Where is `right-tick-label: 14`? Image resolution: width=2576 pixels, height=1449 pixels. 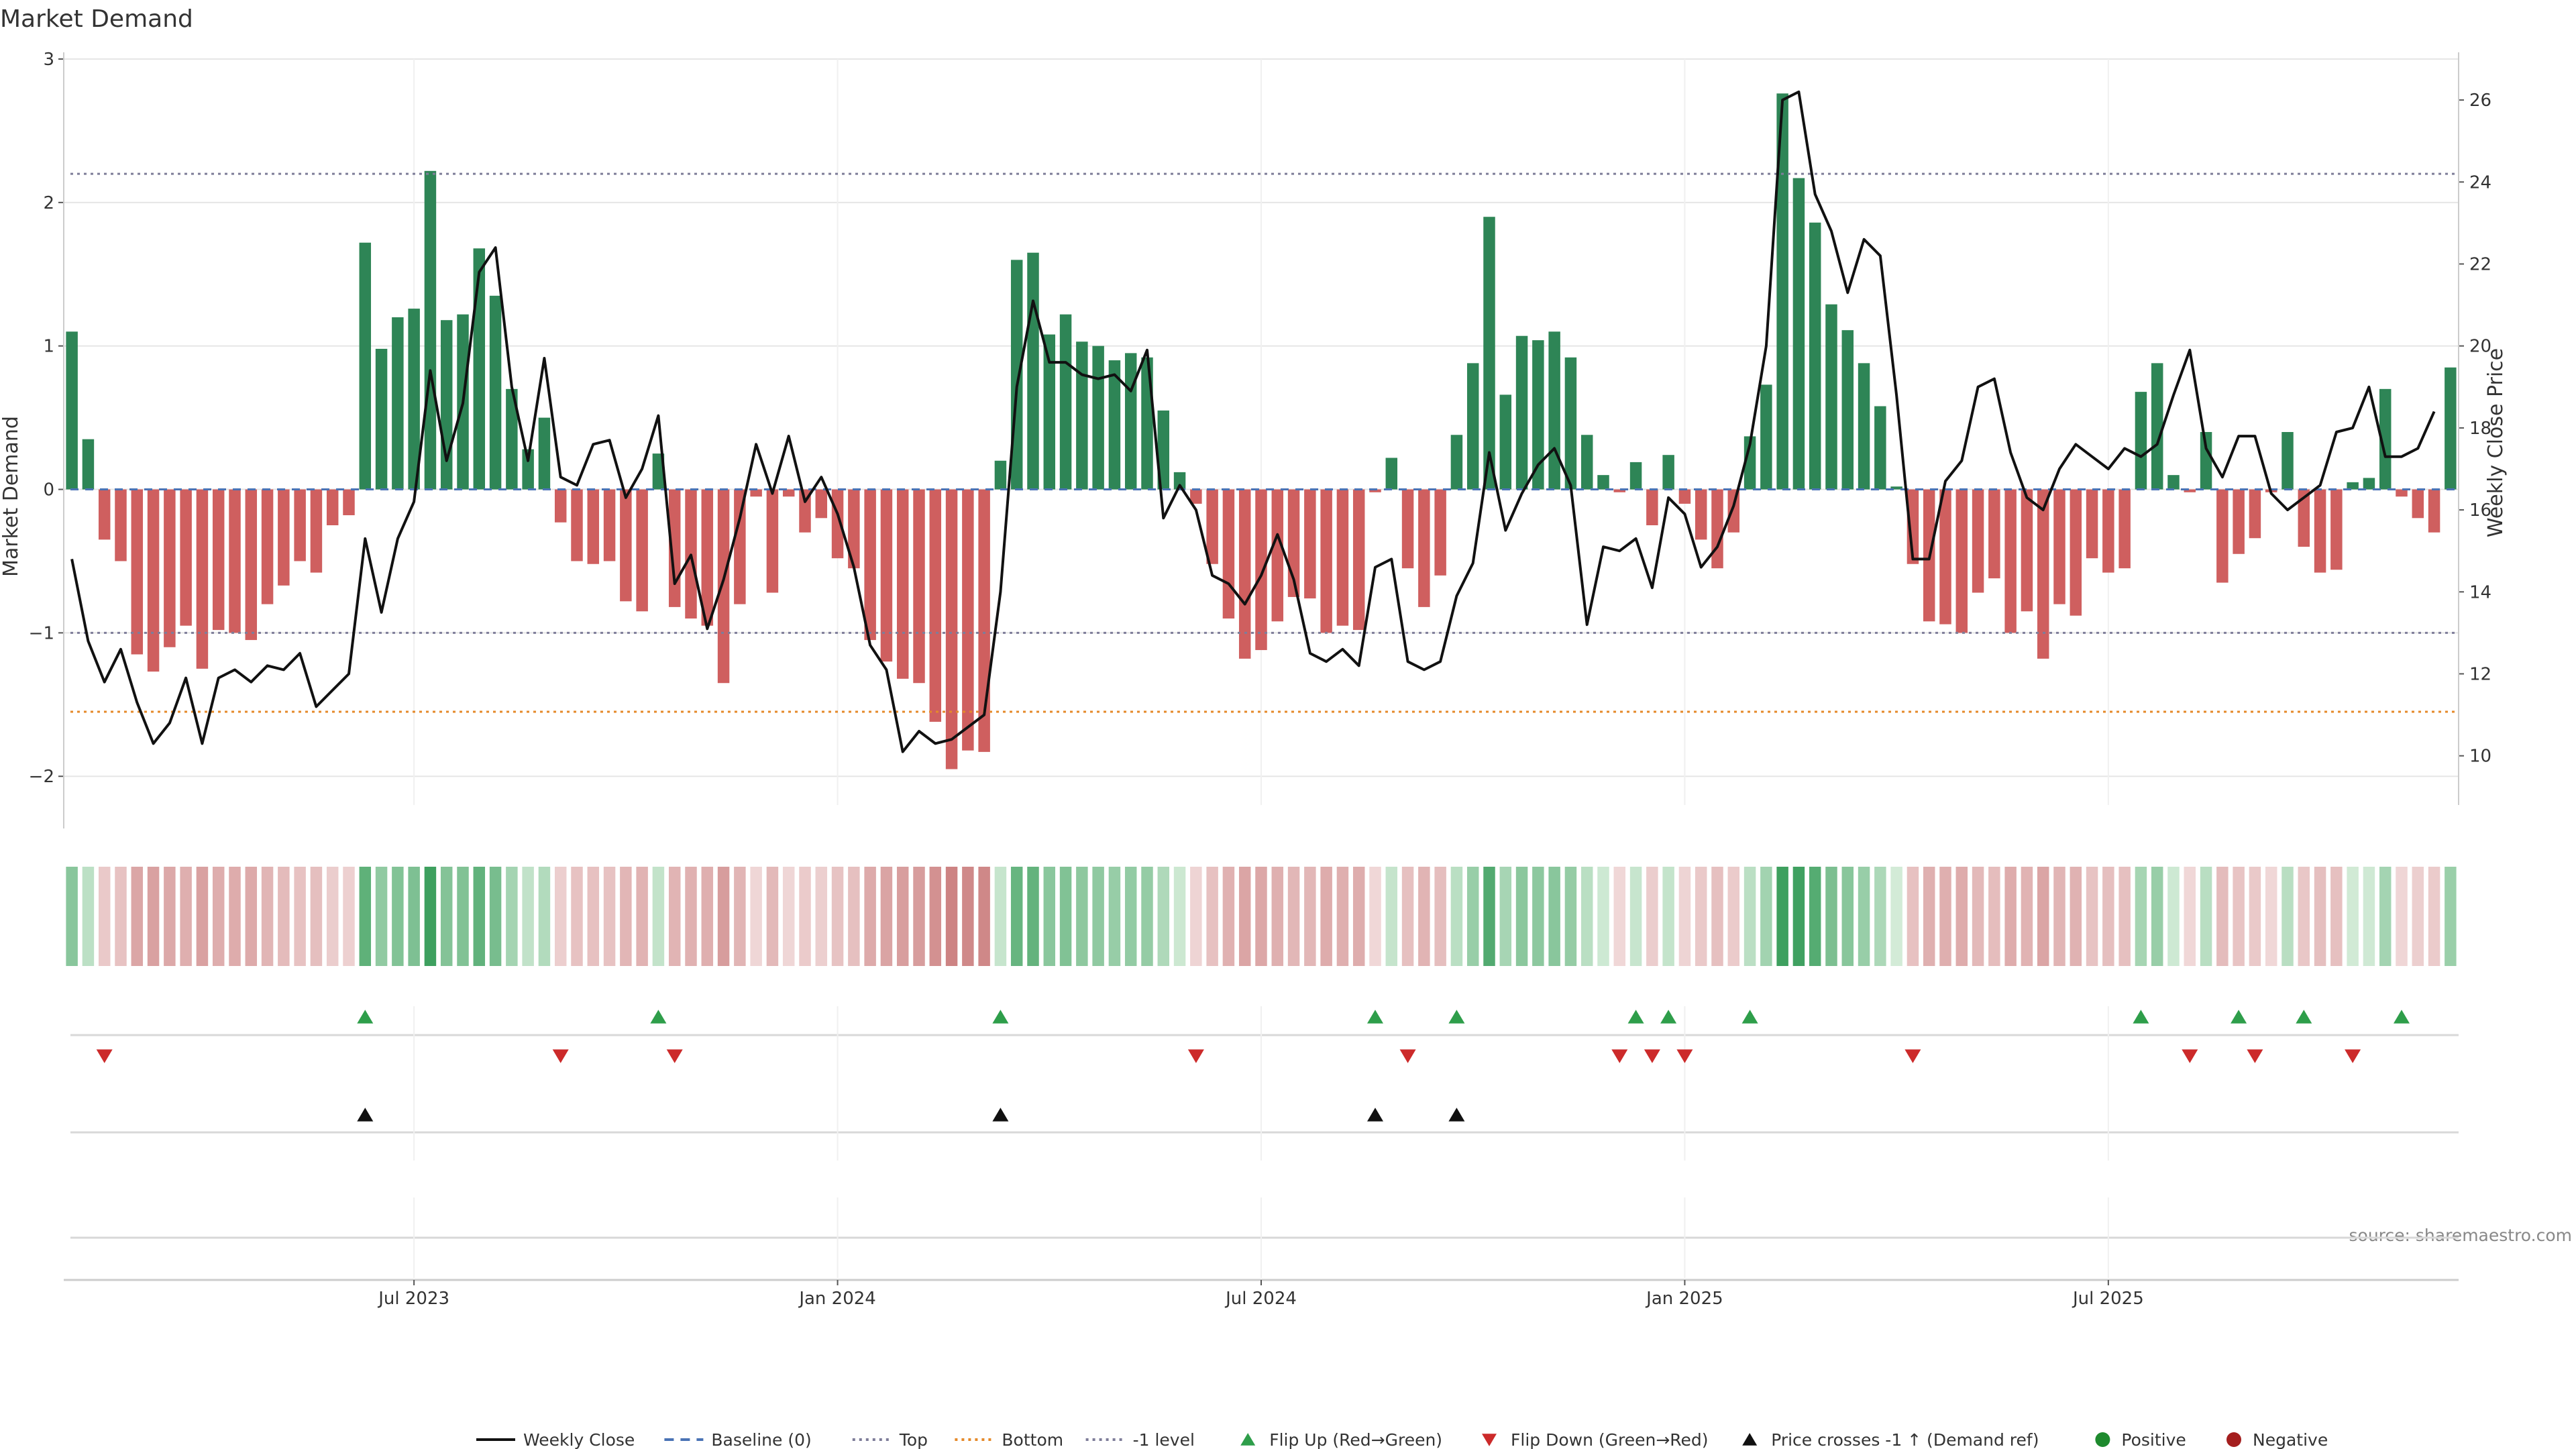 right-tick-label: 14 is located at coordinates (2480, 592).